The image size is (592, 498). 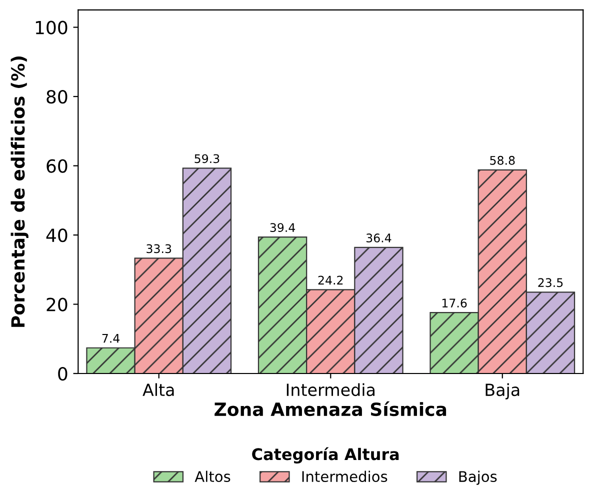 I want to click on y-tick-label: 100, so click(x=52, y=27).